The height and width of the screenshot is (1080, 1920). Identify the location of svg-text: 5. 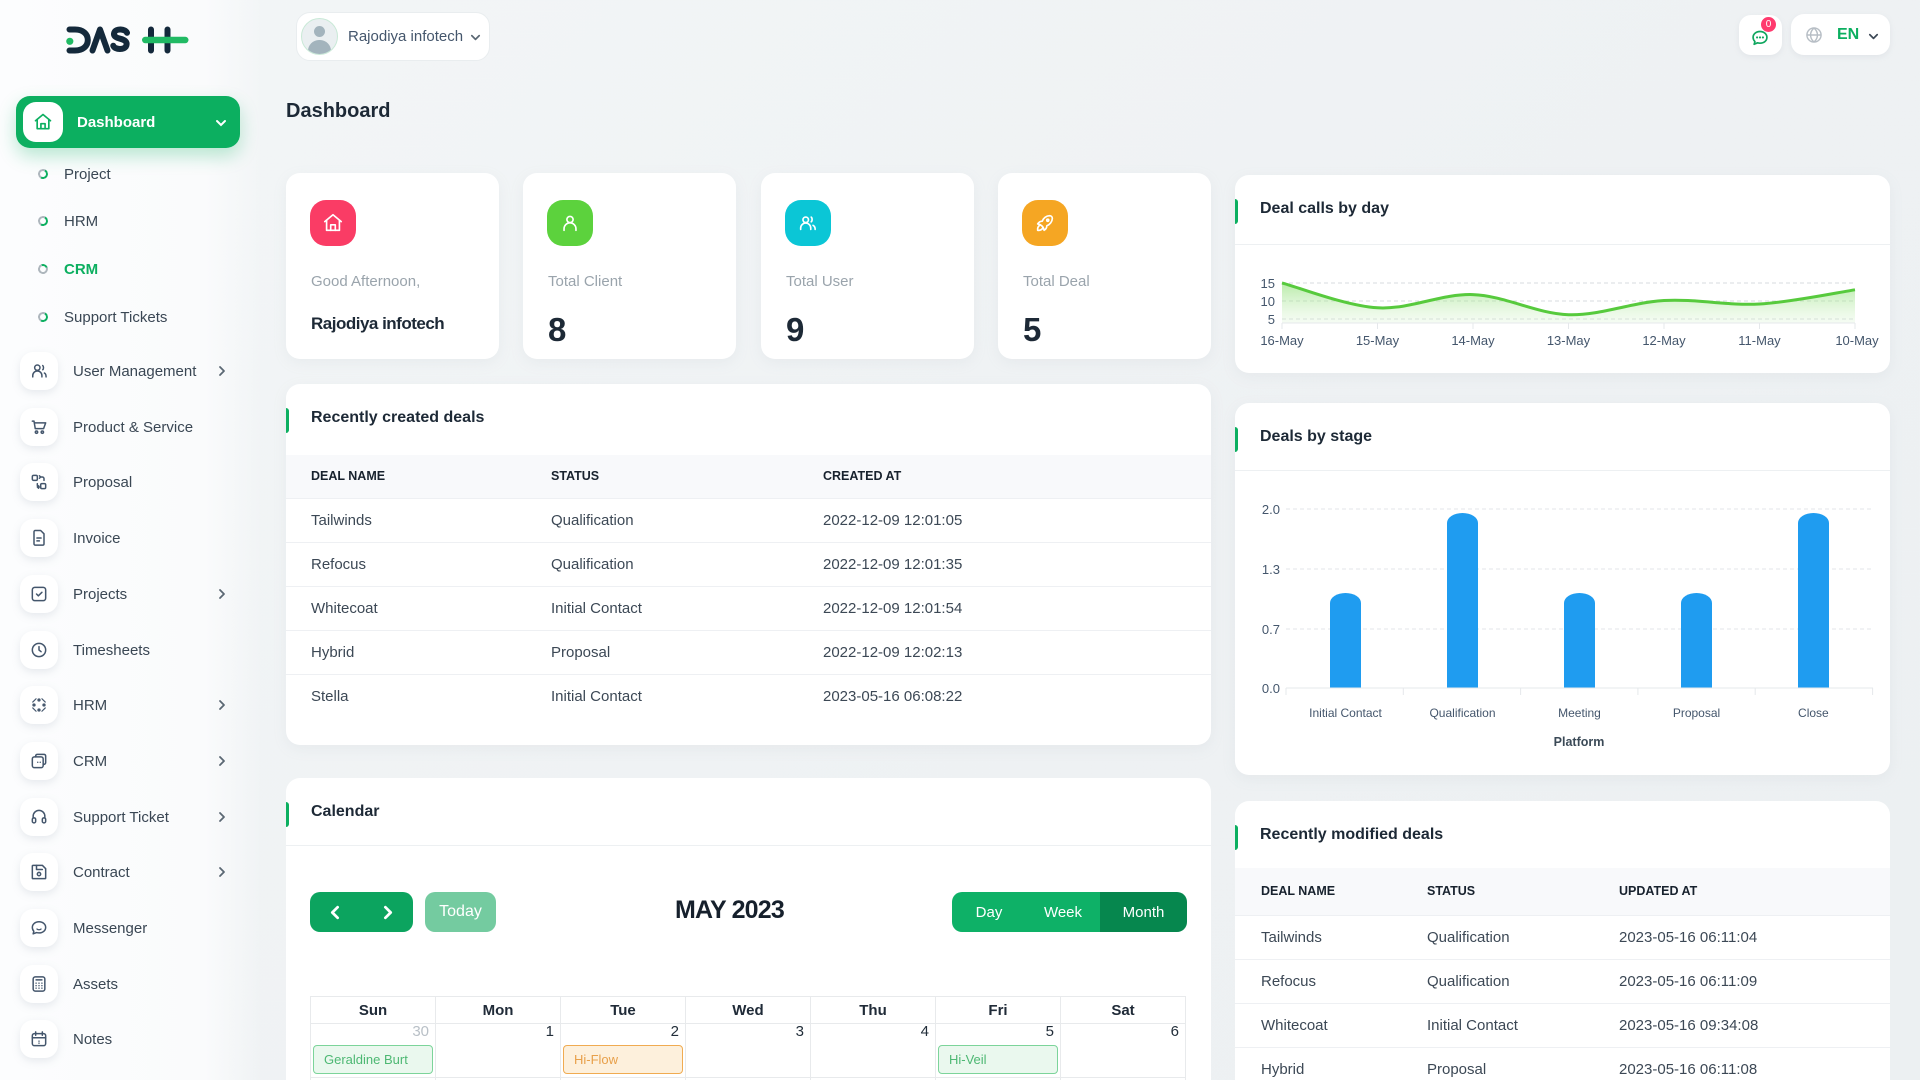
(1271, 319).